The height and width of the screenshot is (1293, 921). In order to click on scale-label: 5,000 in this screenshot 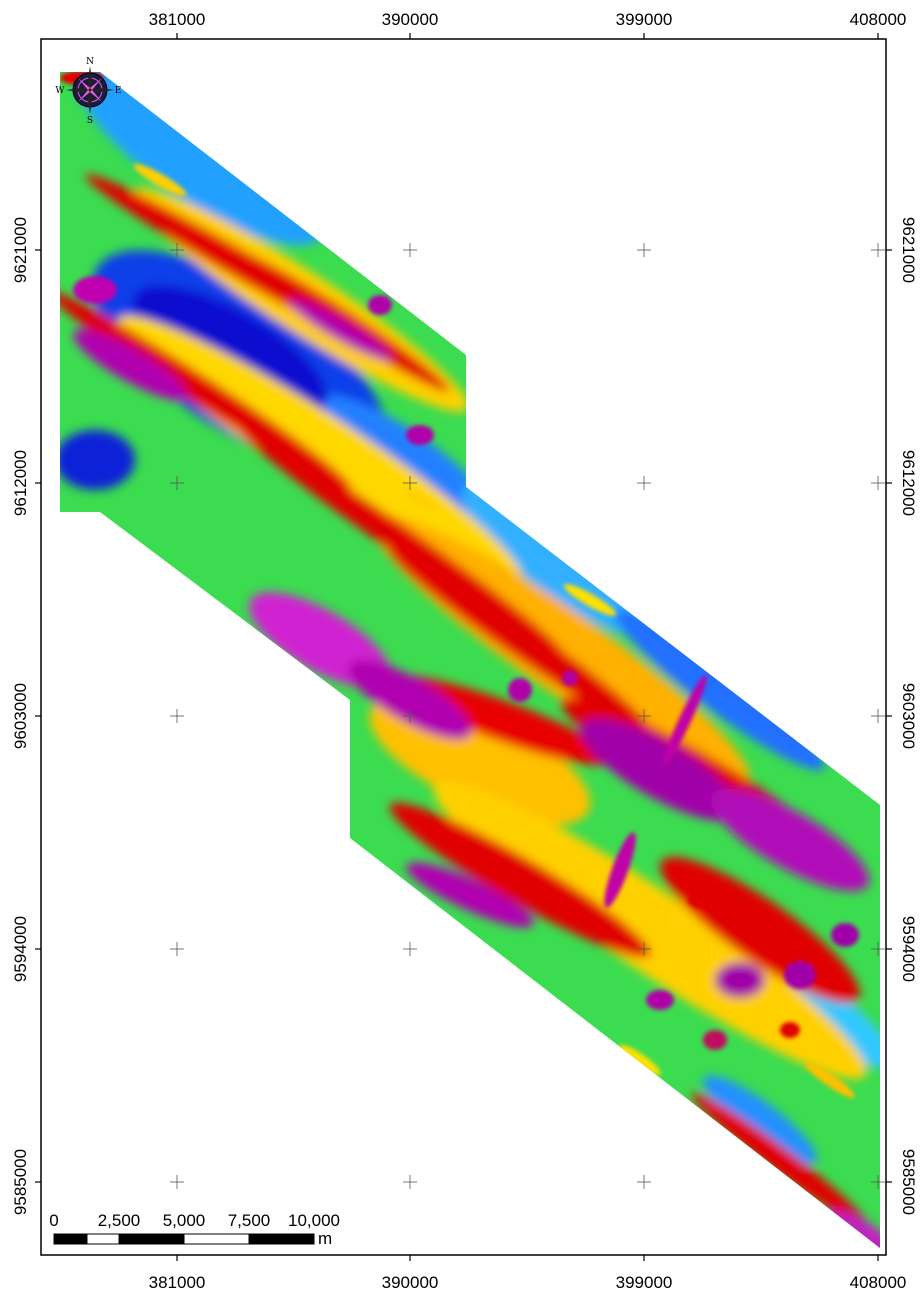, I will do `click(184, 1220)`.